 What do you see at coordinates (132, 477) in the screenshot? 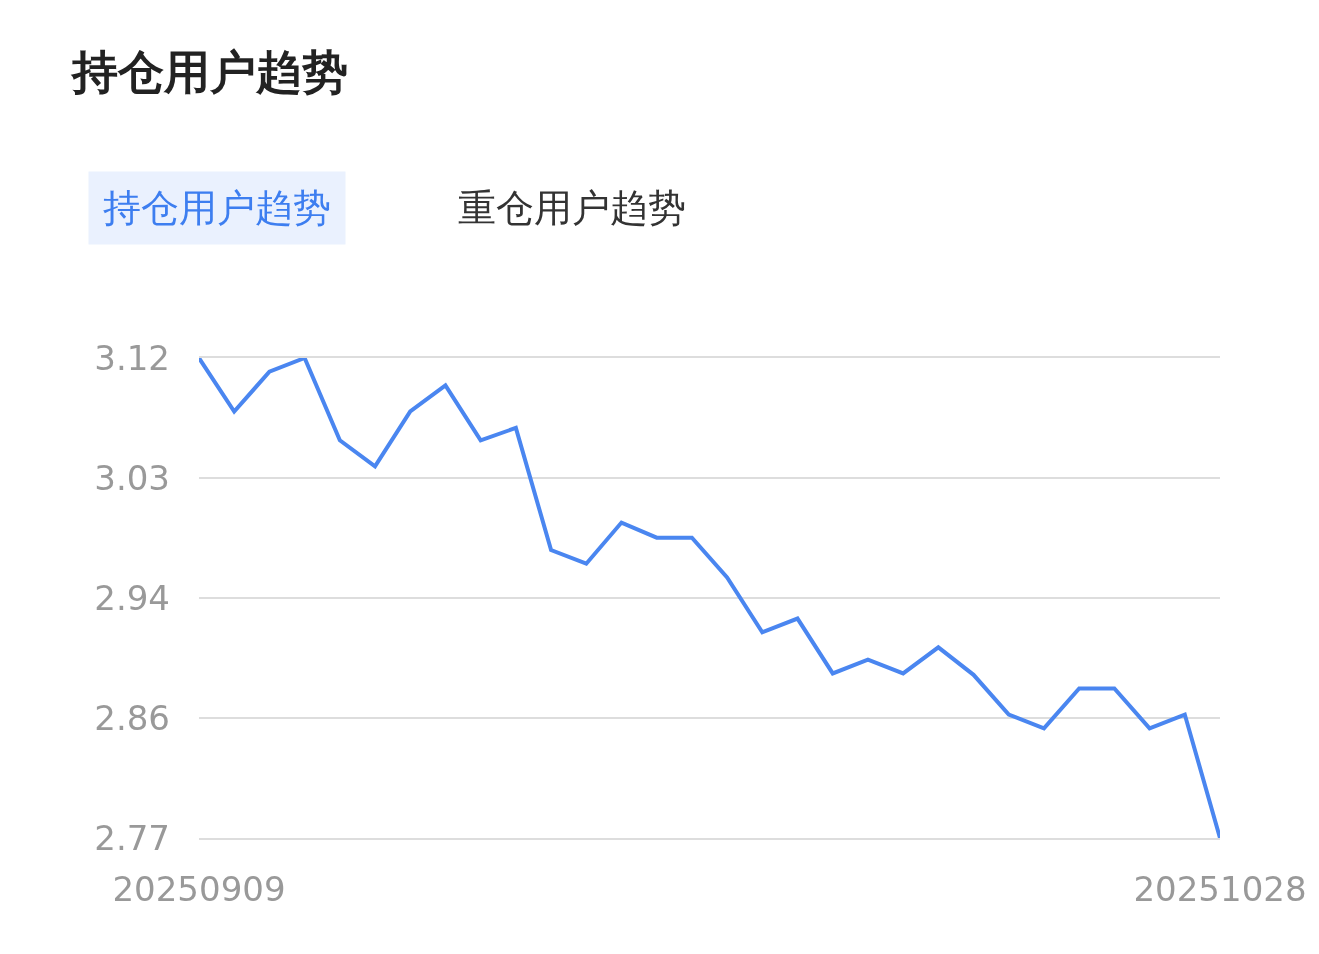
I see `y-tick-label: 3.03` at bounding box center [132, 477].